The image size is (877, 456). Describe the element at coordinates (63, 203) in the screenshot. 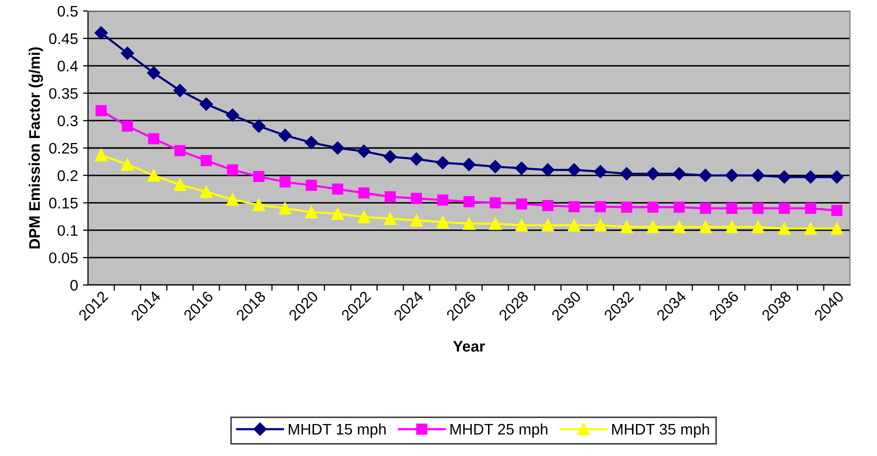

I see `y-tick-label: 0.15` at that location.